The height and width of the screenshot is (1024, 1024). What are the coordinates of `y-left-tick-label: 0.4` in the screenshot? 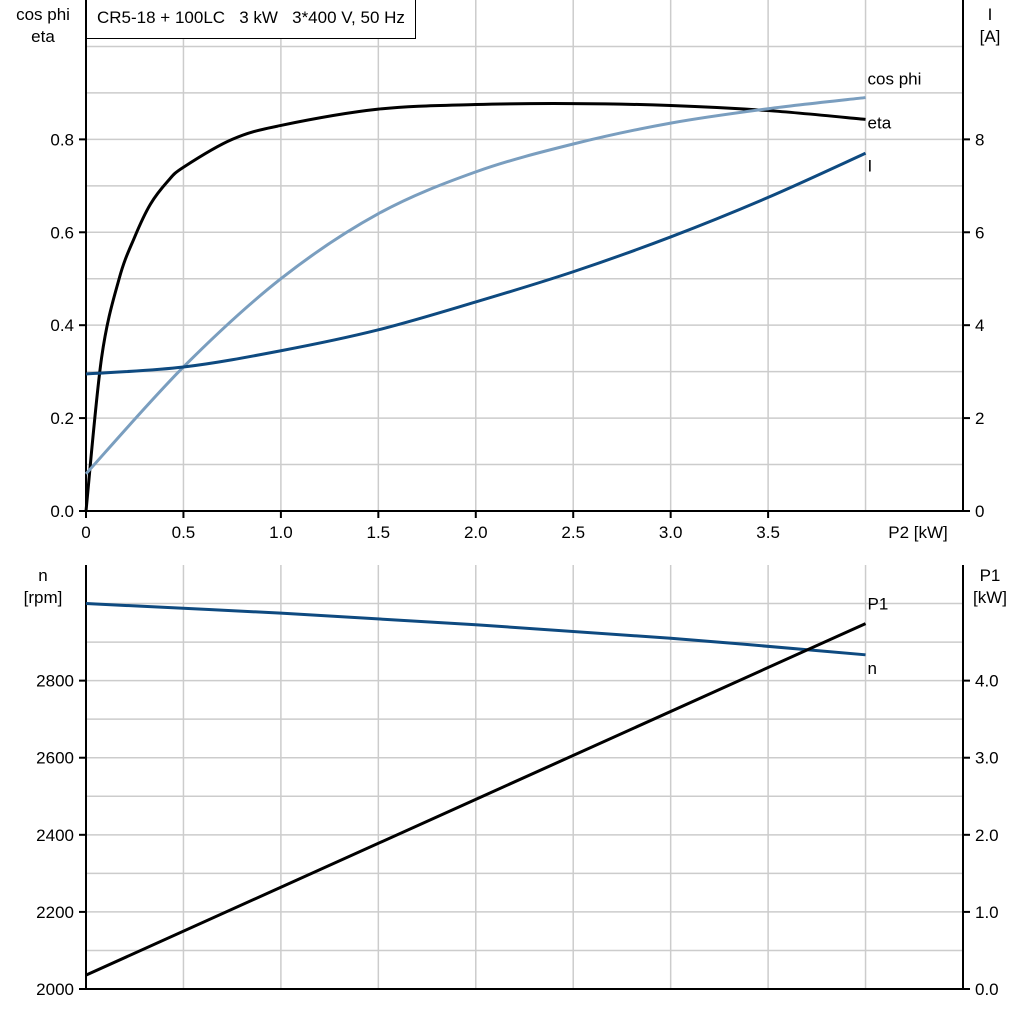 It's located at (62, 325).